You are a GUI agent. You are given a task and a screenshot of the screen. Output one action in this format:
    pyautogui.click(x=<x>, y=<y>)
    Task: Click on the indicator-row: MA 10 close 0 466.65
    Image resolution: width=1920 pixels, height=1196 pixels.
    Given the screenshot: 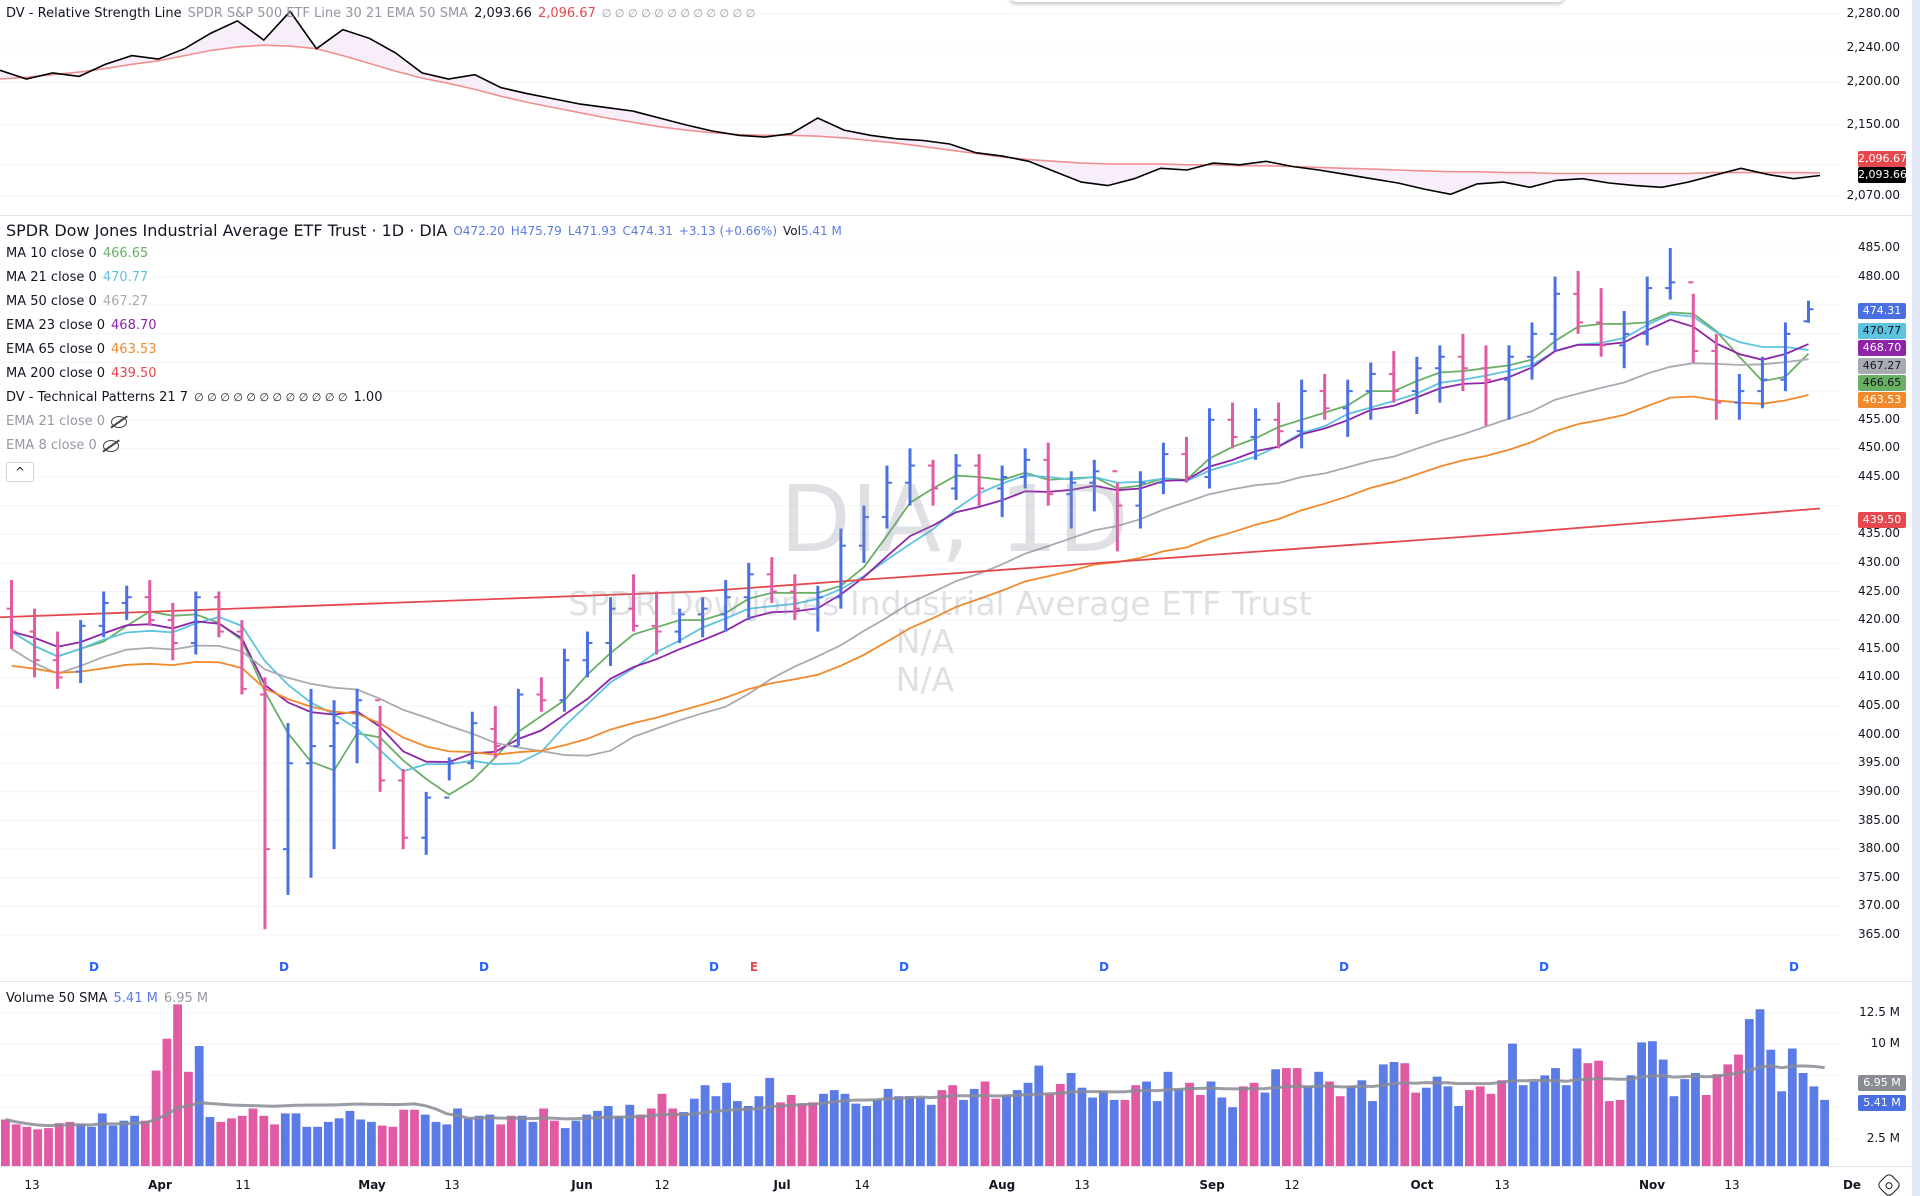 What is the action you would take?
    pyautogui.click(x=427, y=254)
    